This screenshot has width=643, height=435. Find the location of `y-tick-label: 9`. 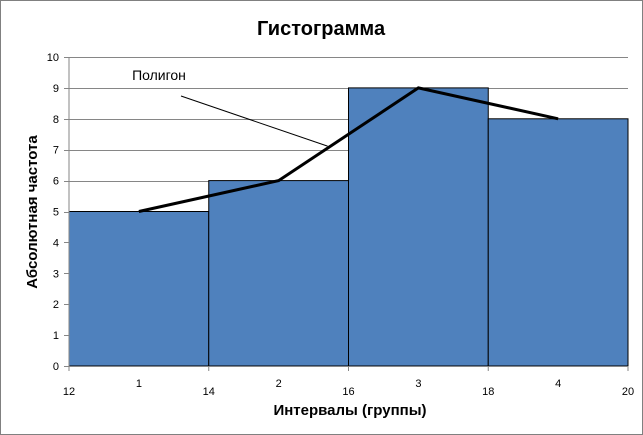

y-tick-label: 9 is located at coordinates (56, 89).